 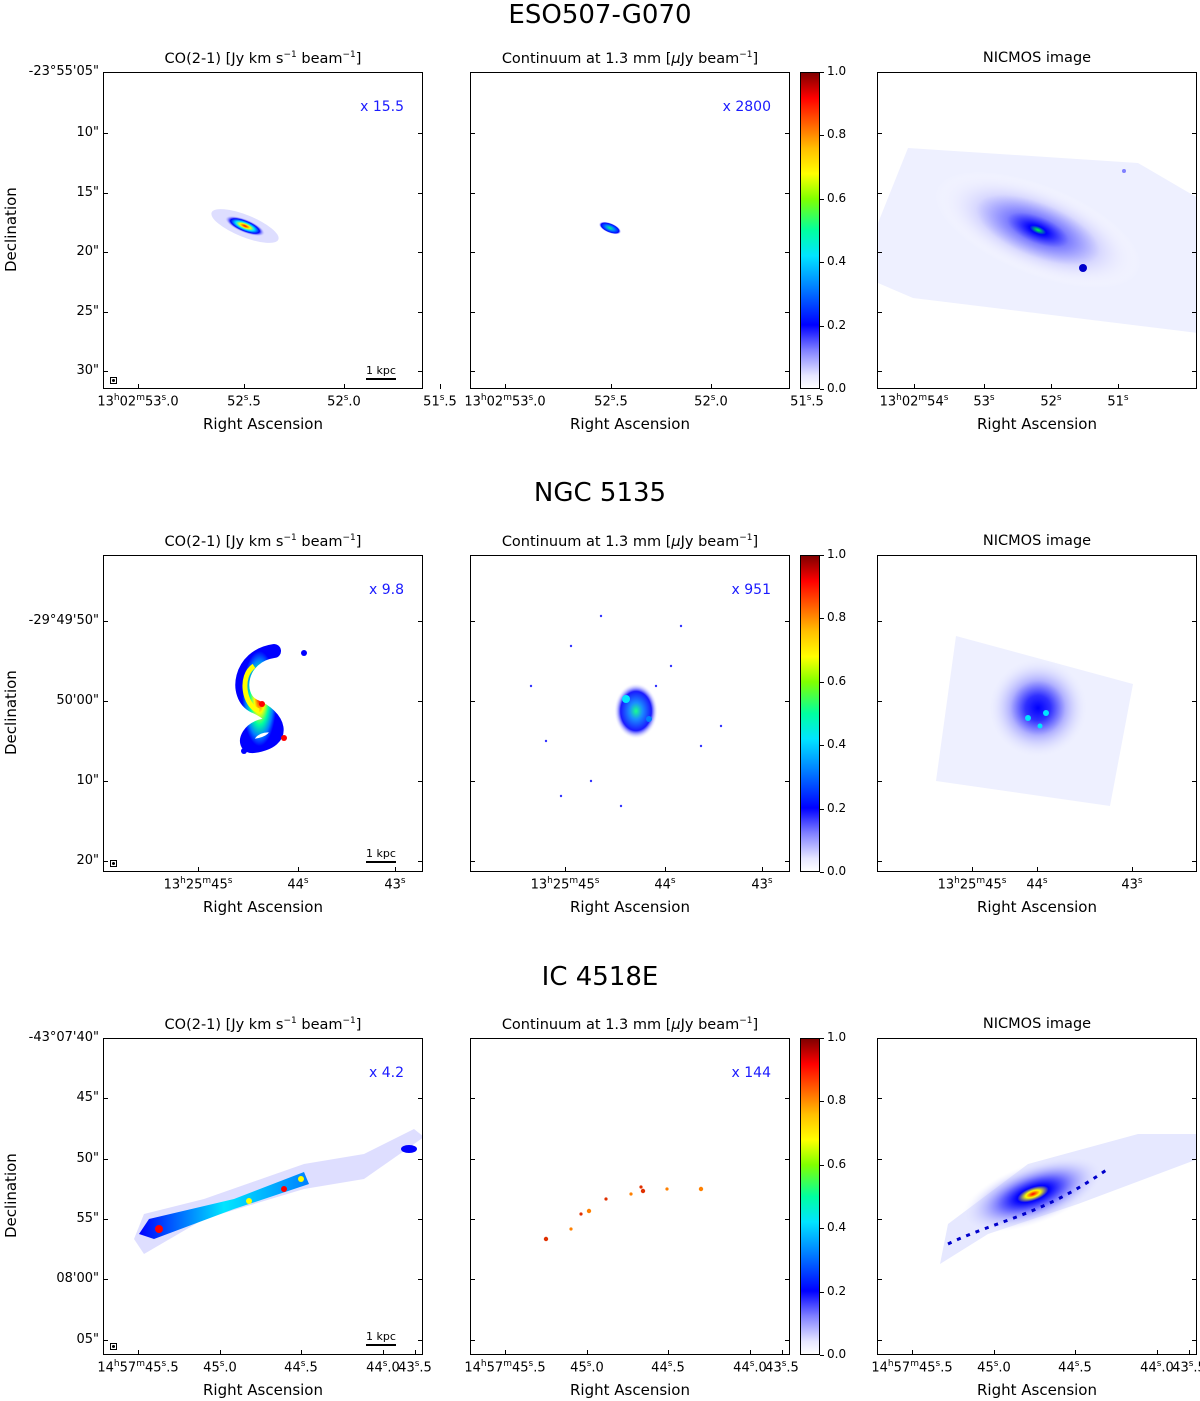 I want to click on title-sup2: −1, so click(x=349, y=55).